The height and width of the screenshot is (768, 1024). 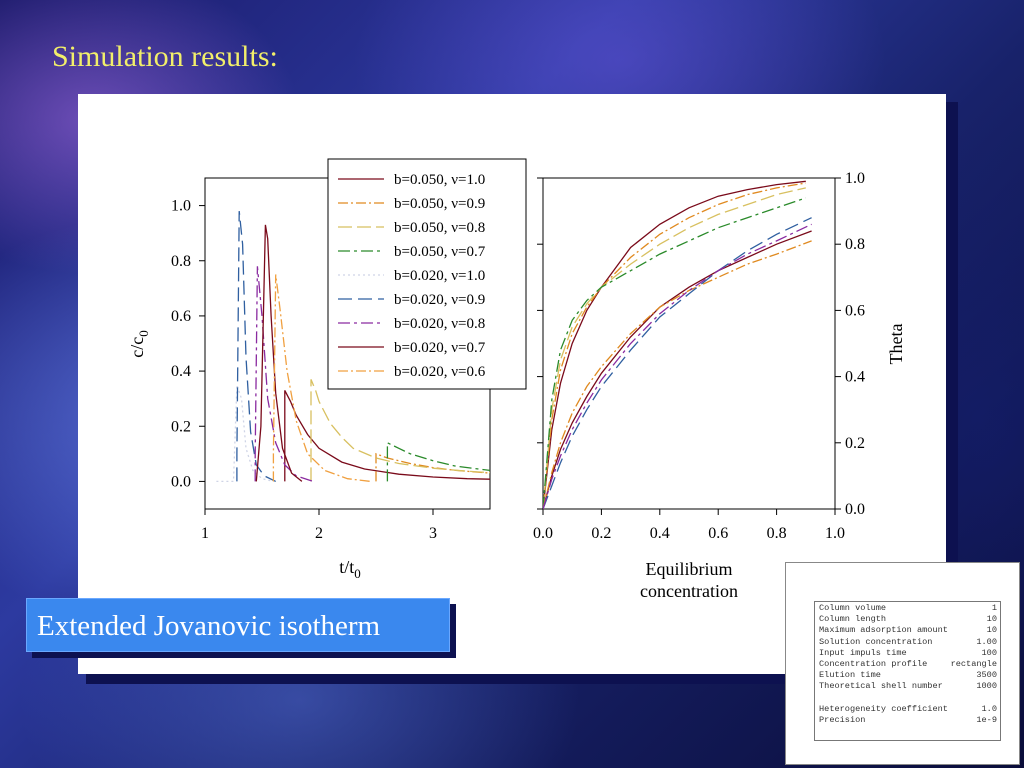 What do you see at coordinates (181, 426) in the screenshot?
I see `chart1-ytick-label: 0.2` at bounding box center [181, 426].